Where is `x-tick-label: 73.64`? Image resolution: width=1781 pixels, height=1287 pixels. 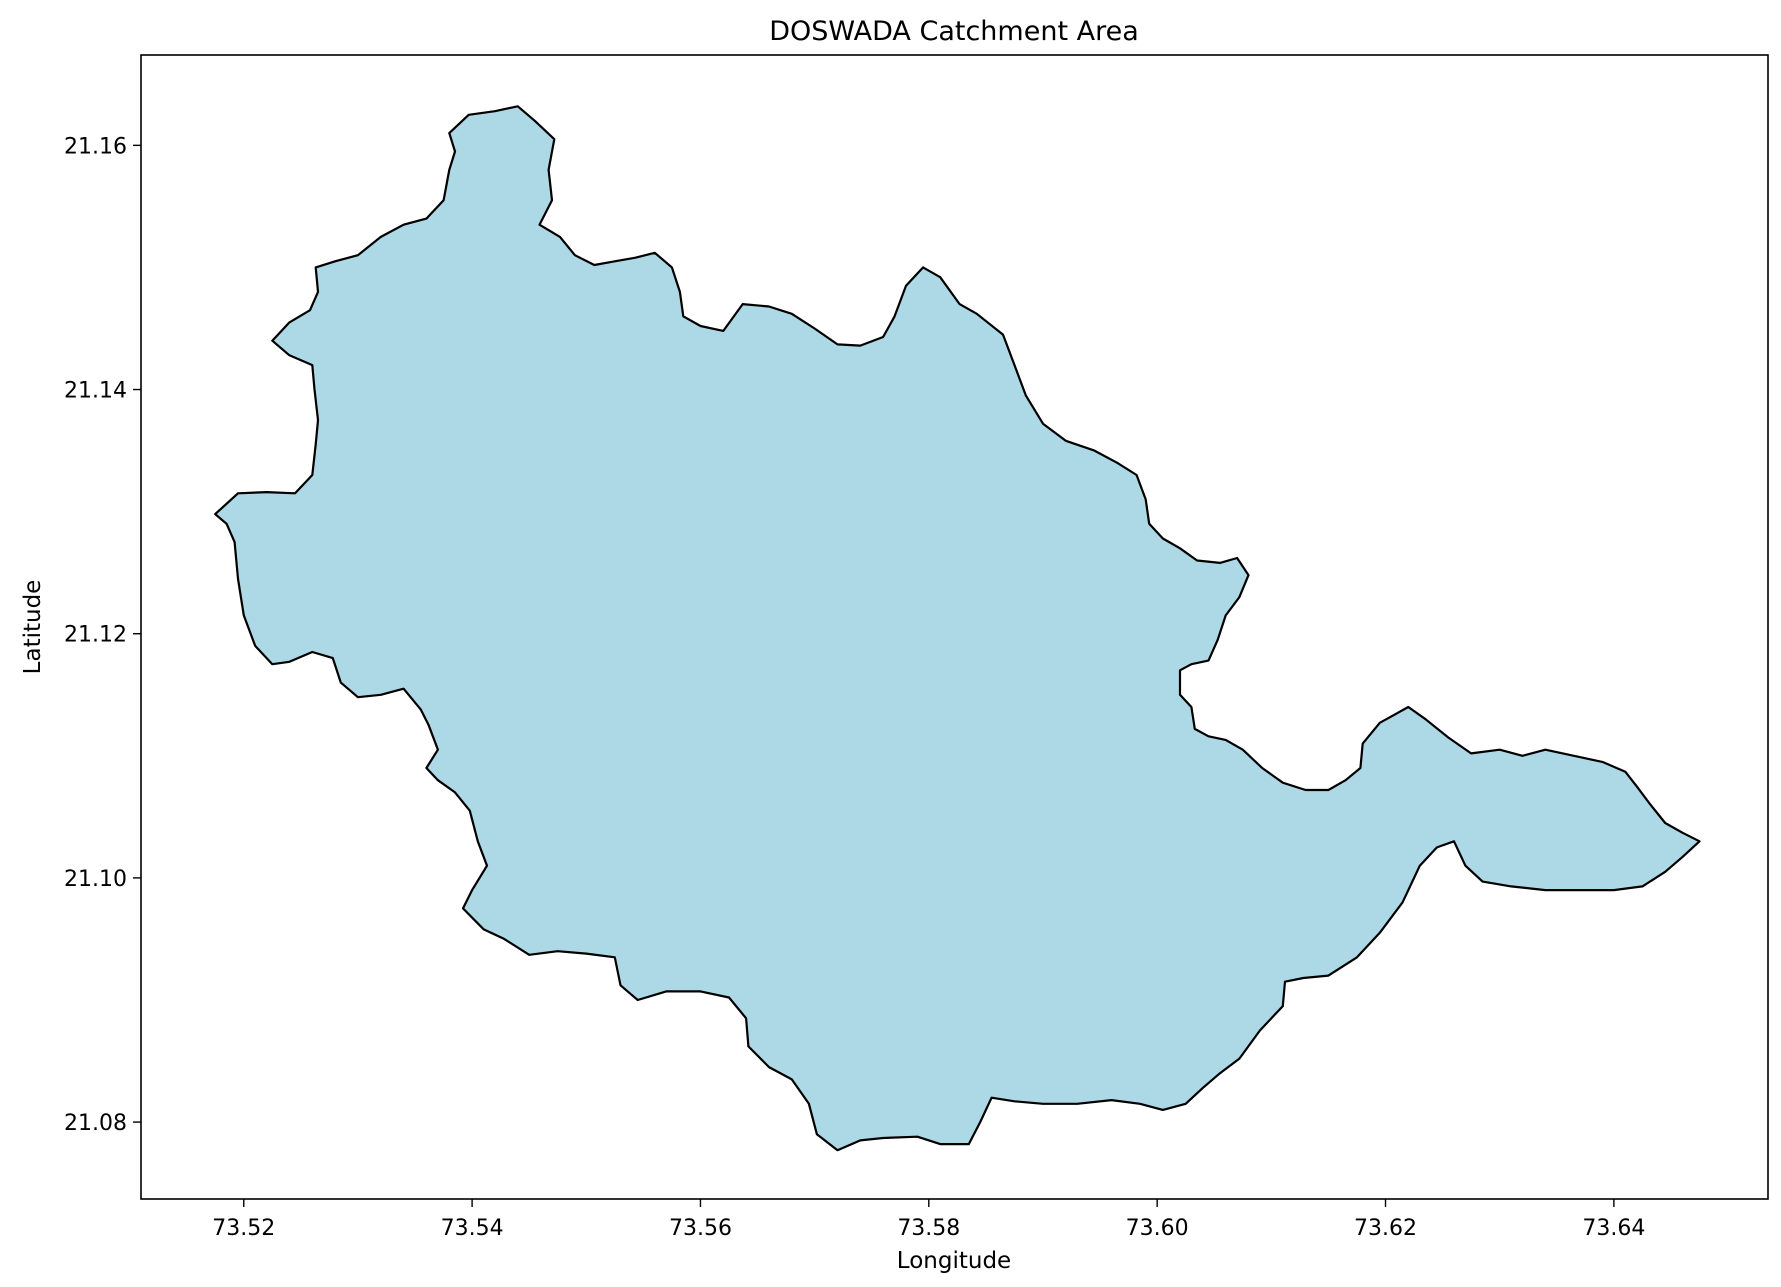
x-tick-label: 73.64 is located at coordinates (1613, 1228).